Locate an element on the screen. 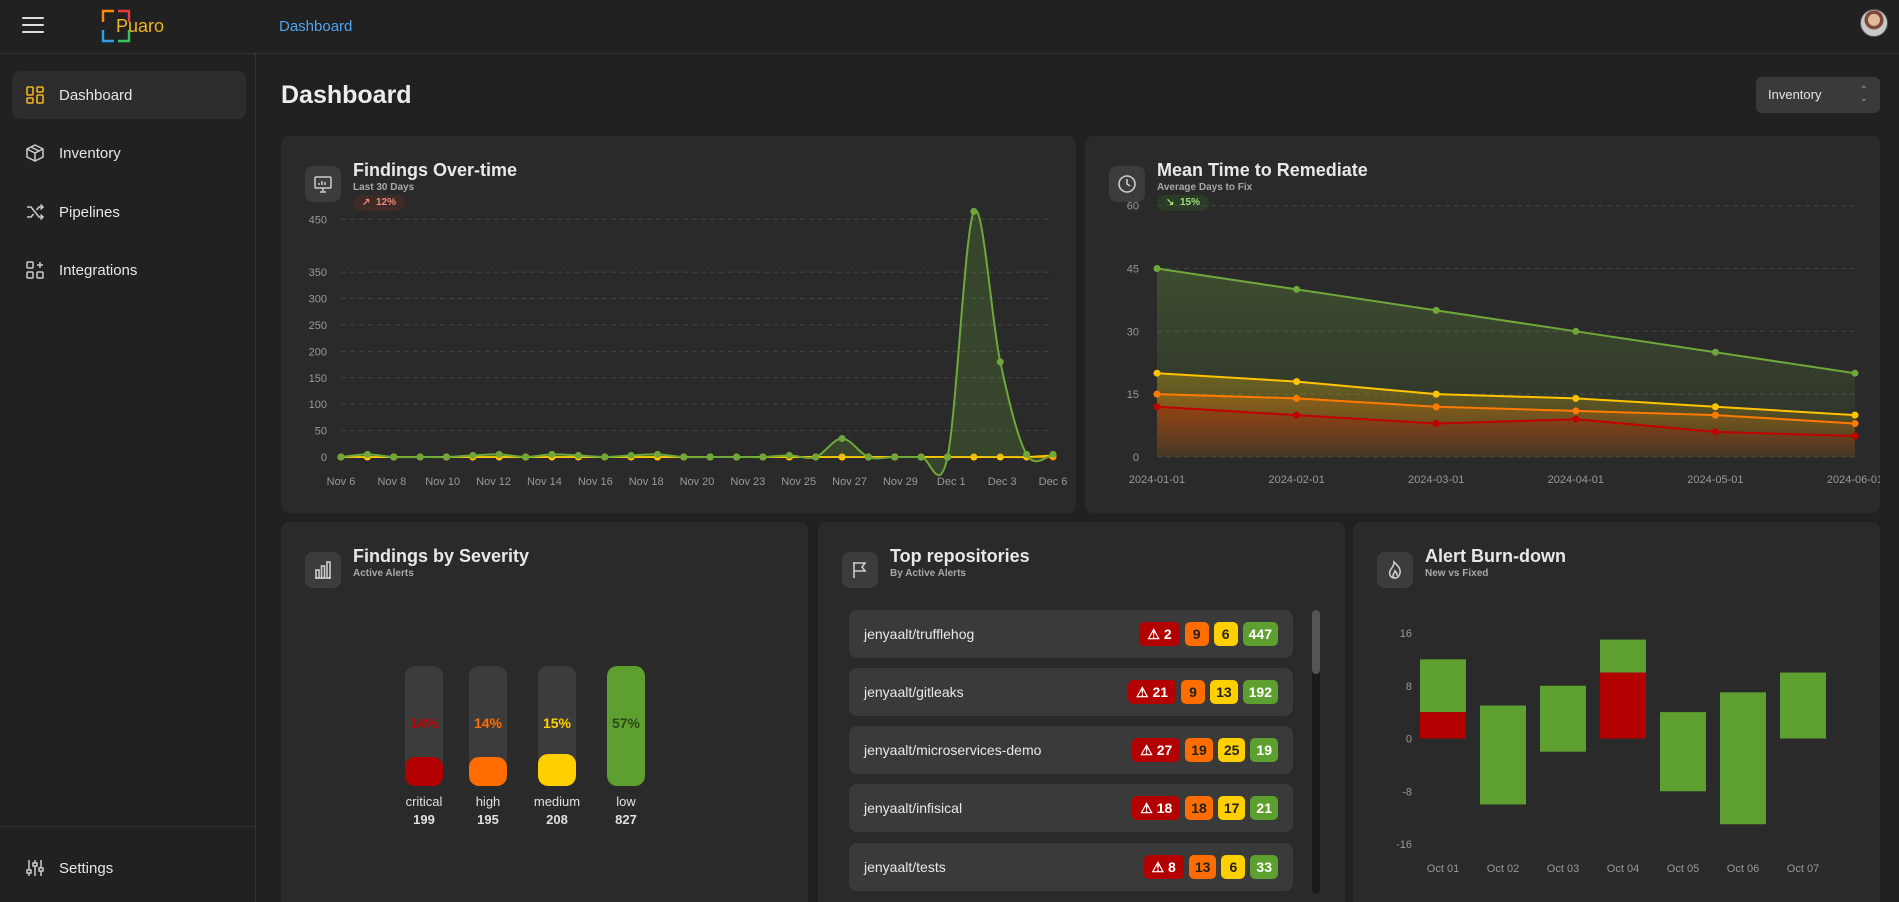  severity-percent: 57% is located at coordinates (626, 723).